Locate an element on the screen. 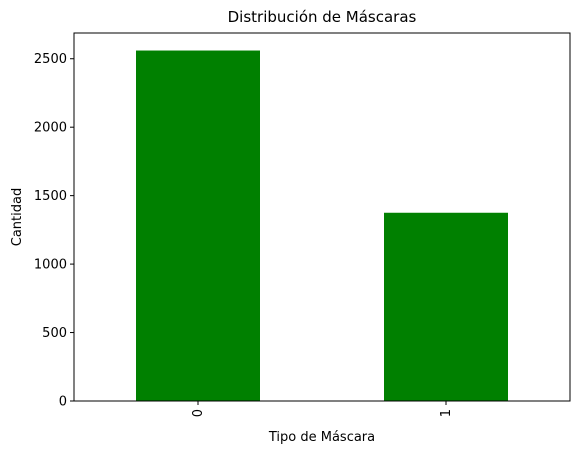 Image resolution: width=580 pixels, height=450 pixels. y-tick-label-1000: 1000 is located at coordinates (50, 265).